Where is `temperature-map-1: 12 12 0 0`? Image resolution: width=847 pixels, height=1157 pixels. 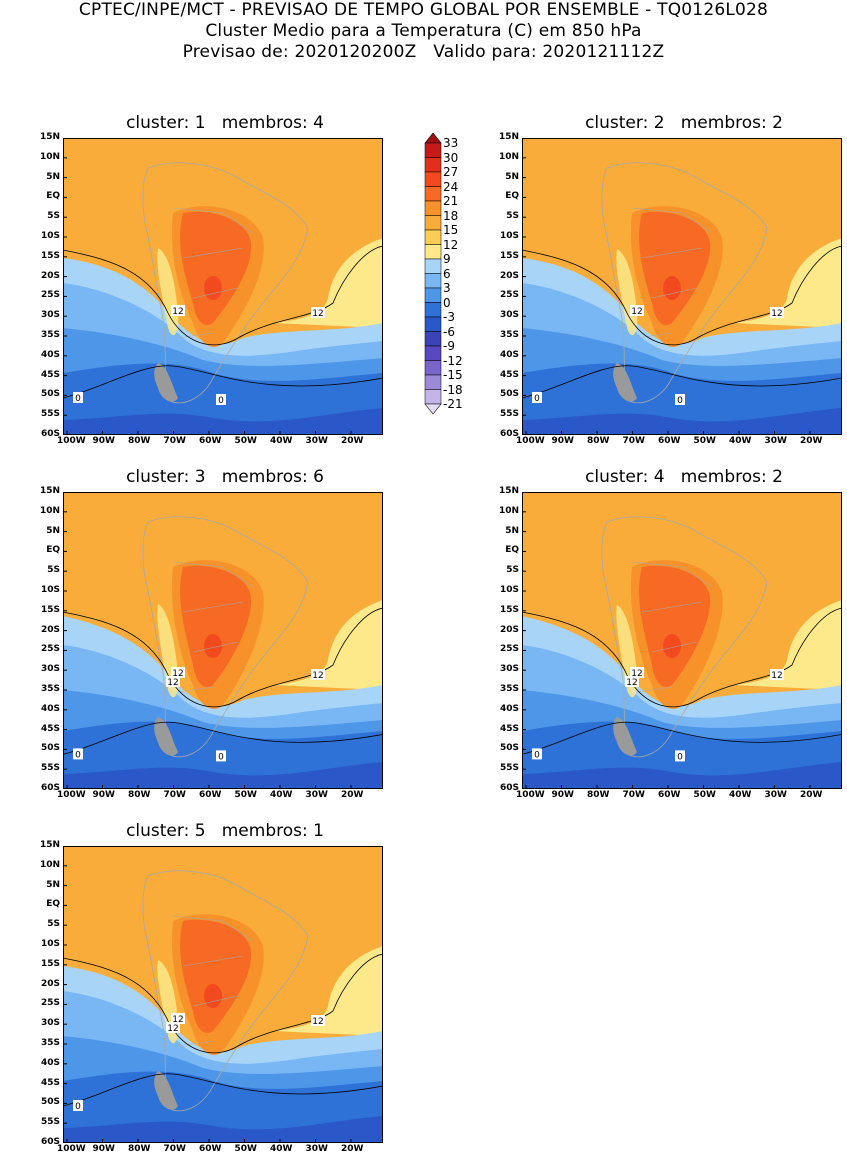
temperature-map-1: 12 12 0 0 is located at coordinates (223, 286).